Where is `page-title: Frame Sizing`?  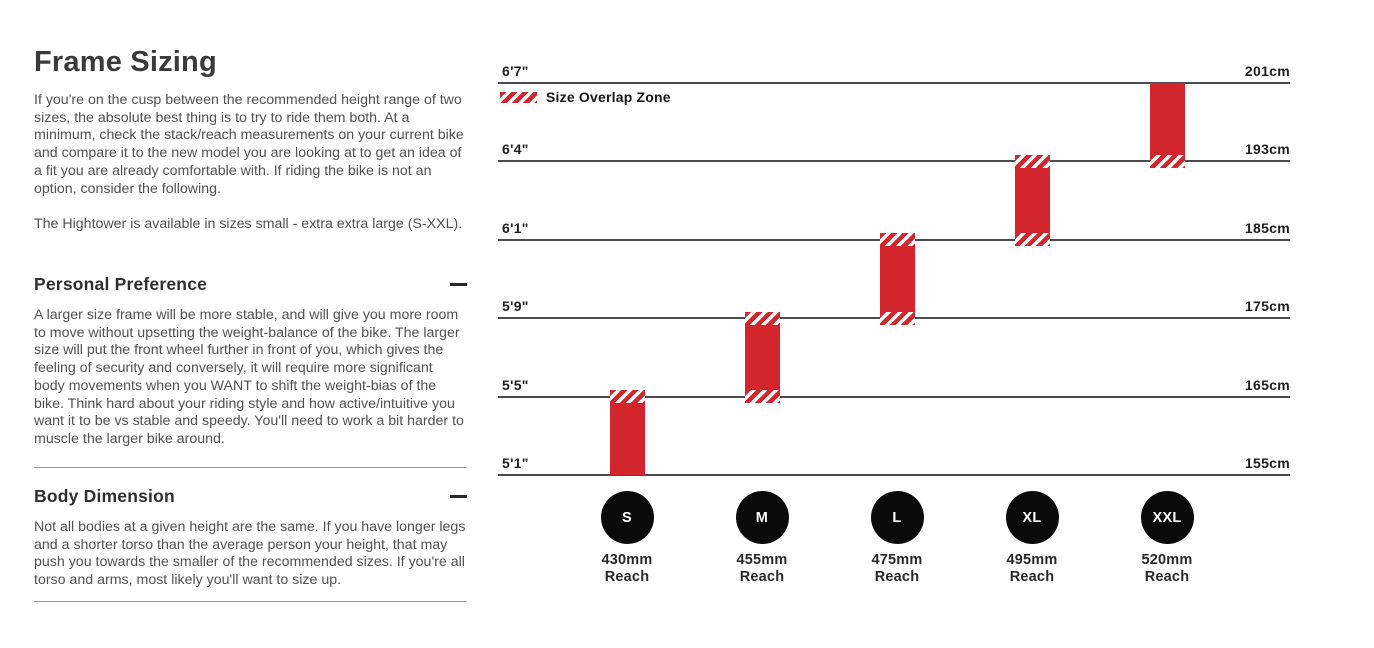 page-title: Frame Sizing is located at coordinates (125, 62).